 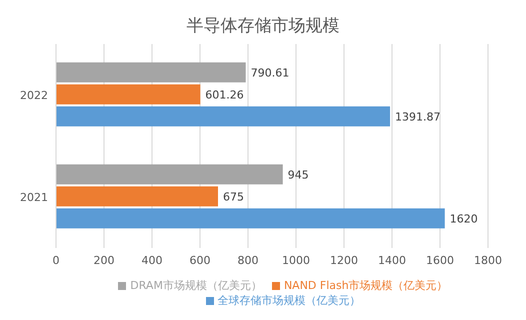 What do you see at coordinates (418, 117) in the screenshot?
I see `data-label: 1391.87` at bounding box center [418, 117].